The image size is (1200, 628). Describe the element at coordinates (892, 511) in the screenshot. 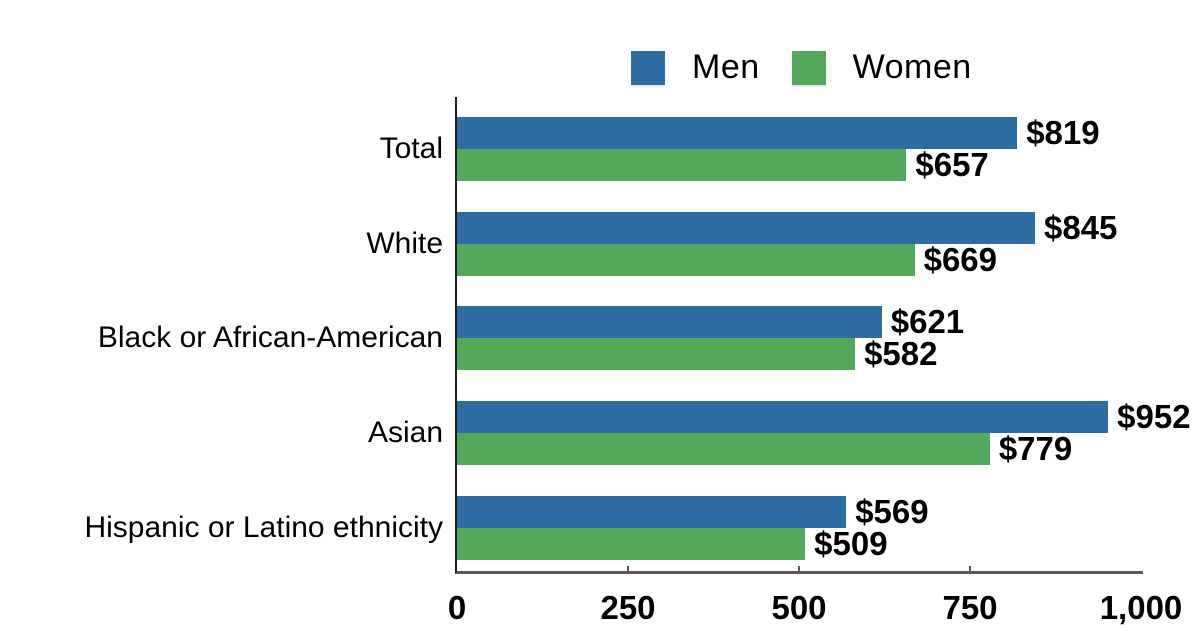

I see `bar-value-label: $569` at that location.